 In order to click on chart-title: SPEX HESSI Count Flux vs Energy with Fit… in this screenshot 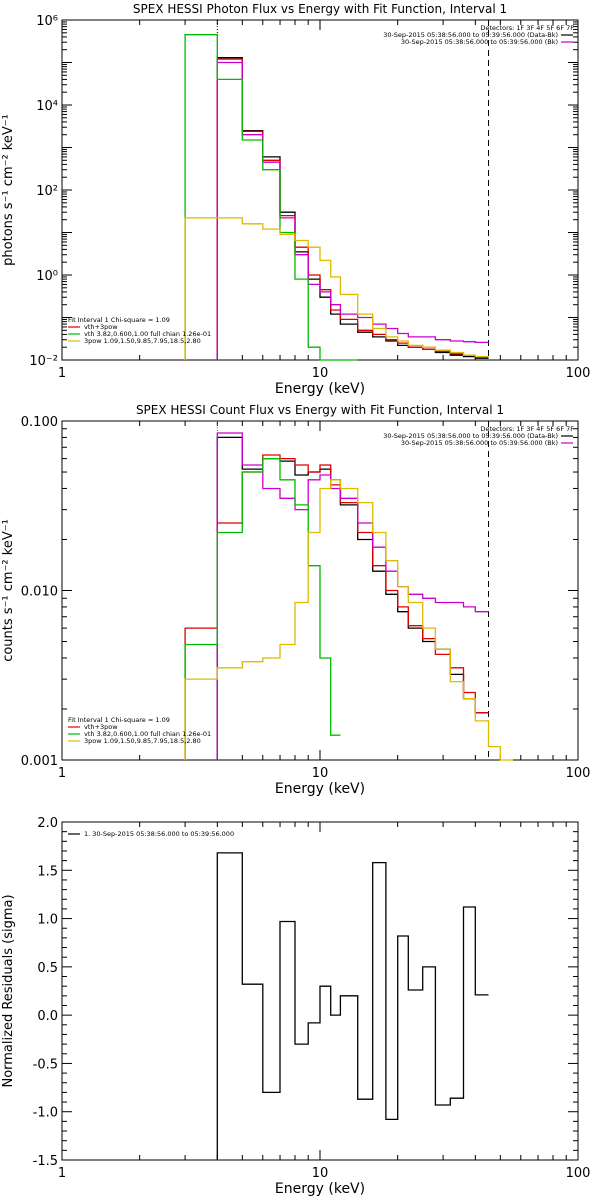, I will do `click(320, 410)`.